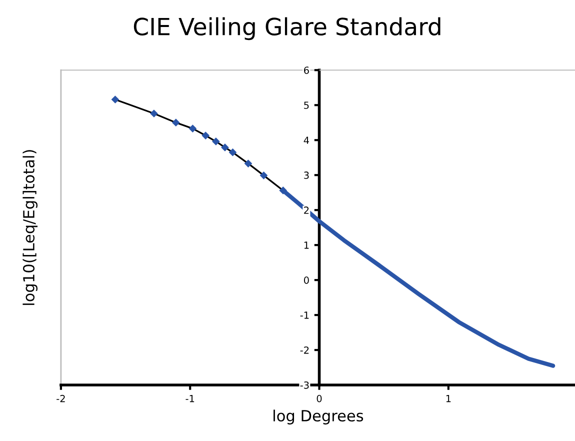 The height and width of the screenshot is (441, 575). I want to click on y-tick-label: 6, so click(306, 70).